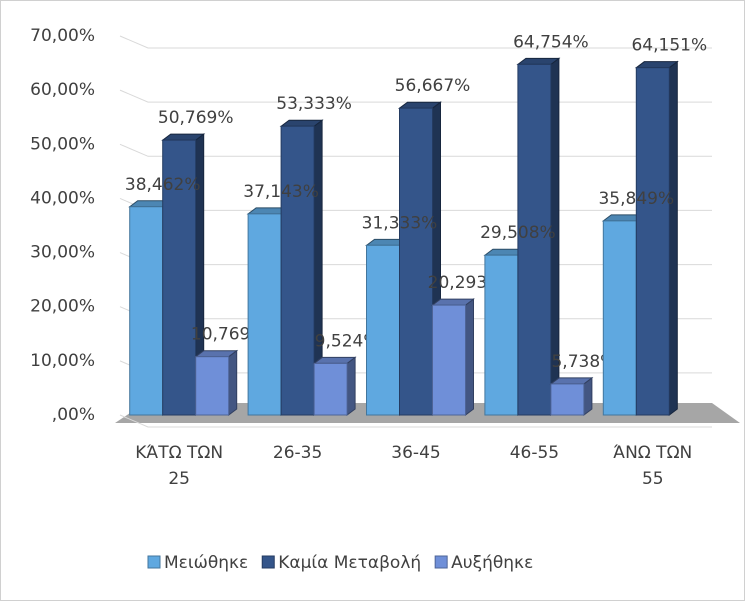 Image resolution: width=745 pixels, height=601 pixels. What do you see at coordinates (206, 563) in the screenshot?
I see `legend-label: Μειώθηκε` at bounding box center [206, 563].